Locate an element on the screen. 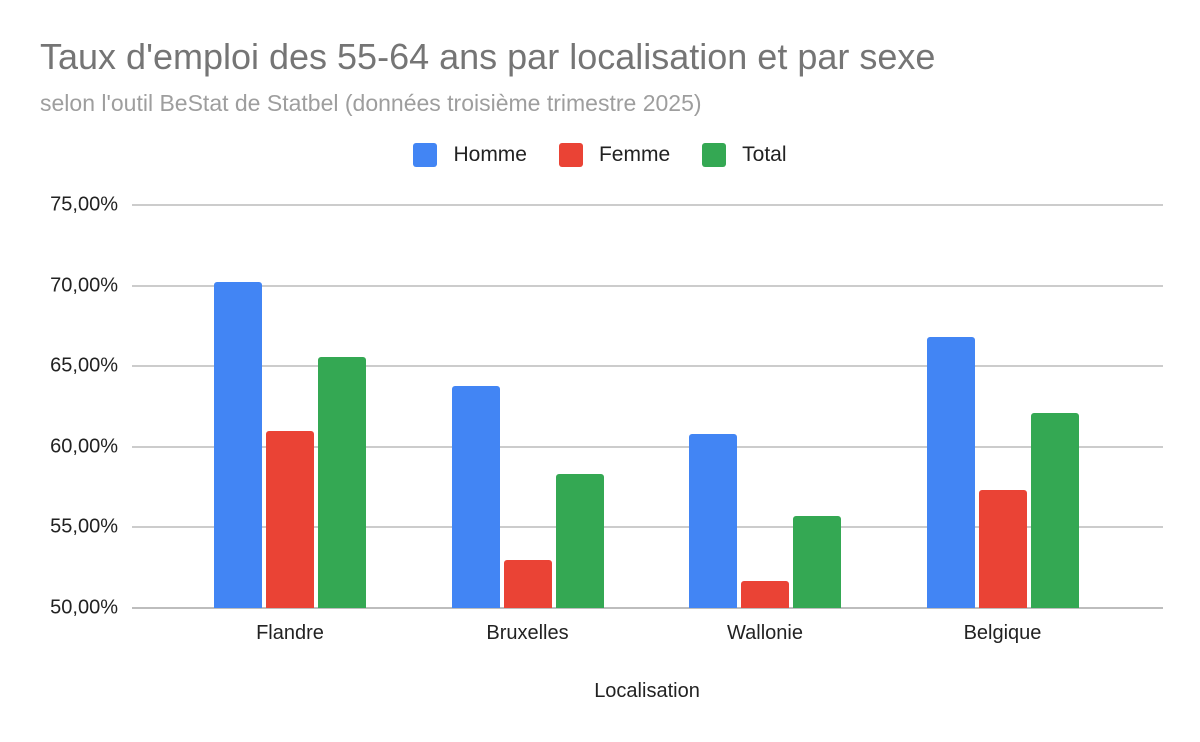  bar-flandre-total is located at coordinates (342, 482).